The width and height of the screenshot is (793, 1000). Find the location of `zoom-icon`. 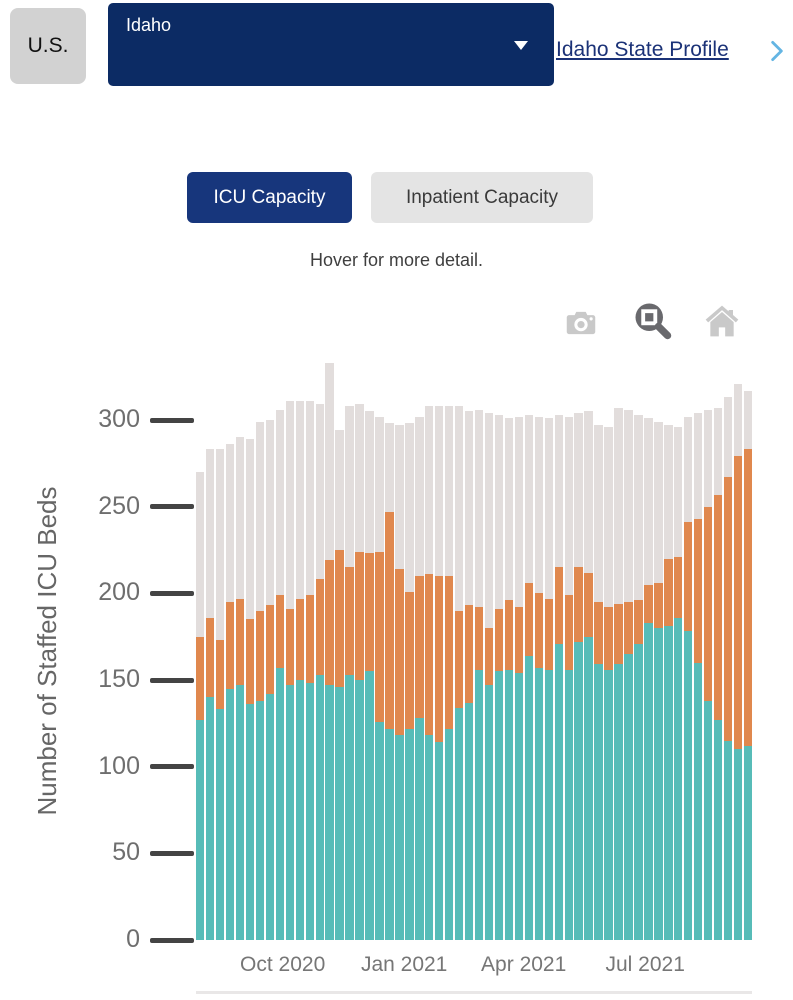

zoom-icon is located at coordinates (652, 322).